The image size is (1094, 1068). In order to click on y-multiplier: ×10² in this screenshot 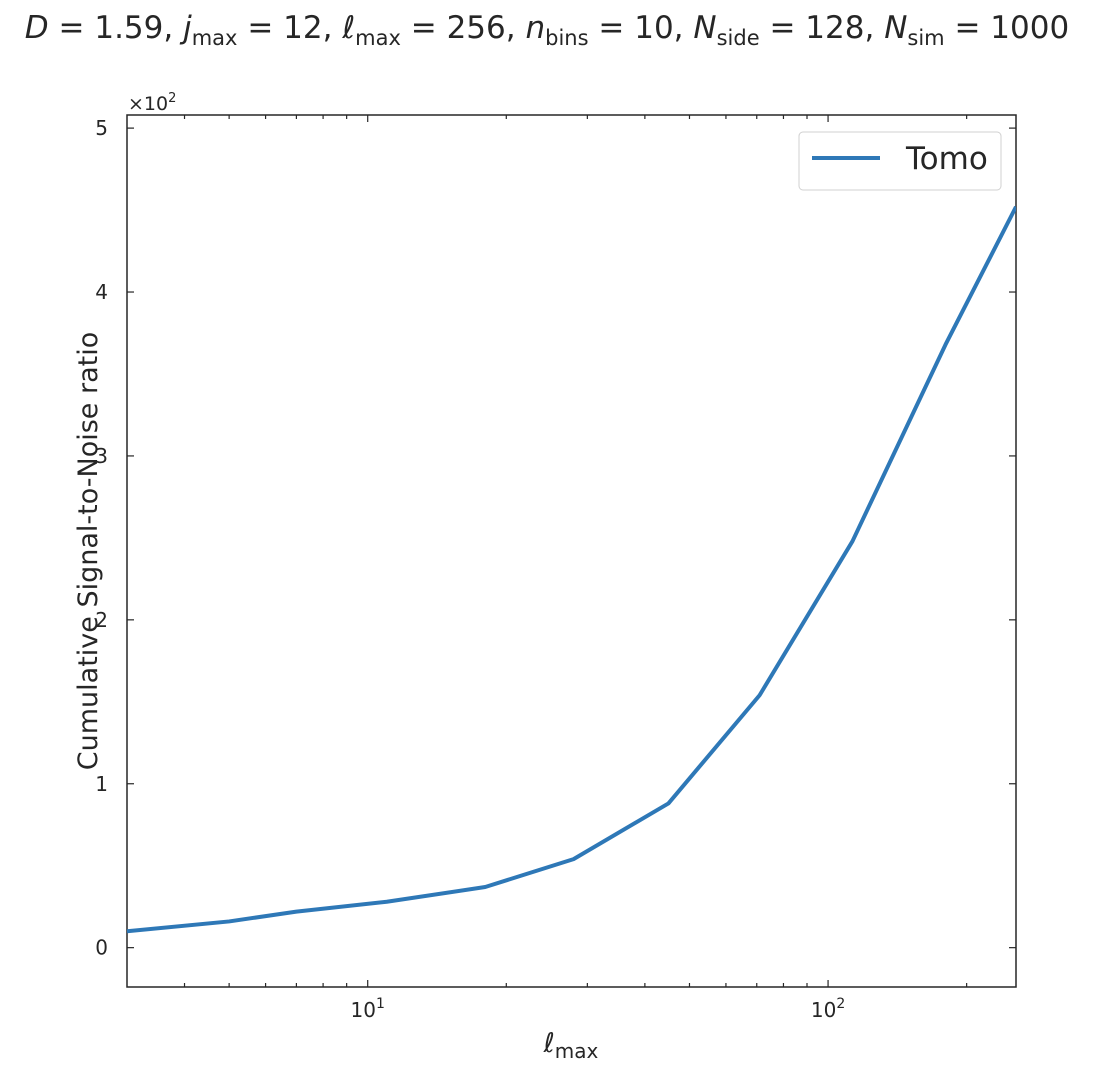, I will do `click(152, 103)`.